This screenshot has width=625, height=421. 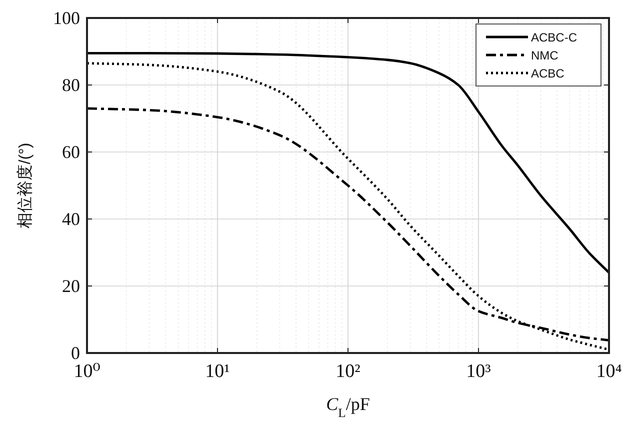 I want to click on legend-label: NMC, so click(x=545, y=55).